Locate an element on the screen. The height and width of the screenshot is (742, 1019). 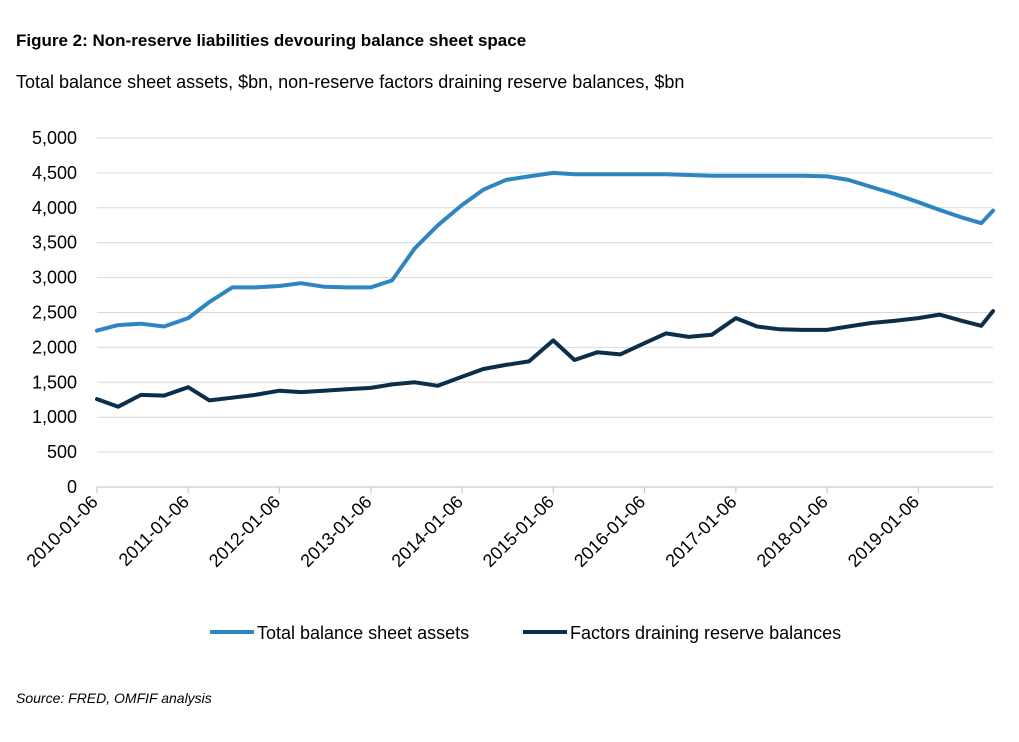
y-tick-label: 3,500 is located at coordinates (54, 243).